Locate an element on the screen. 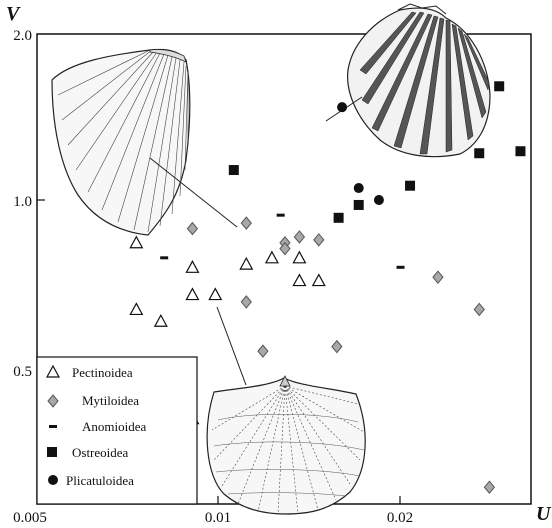  legend-marker-triangle is located at coordinates (53, 371).